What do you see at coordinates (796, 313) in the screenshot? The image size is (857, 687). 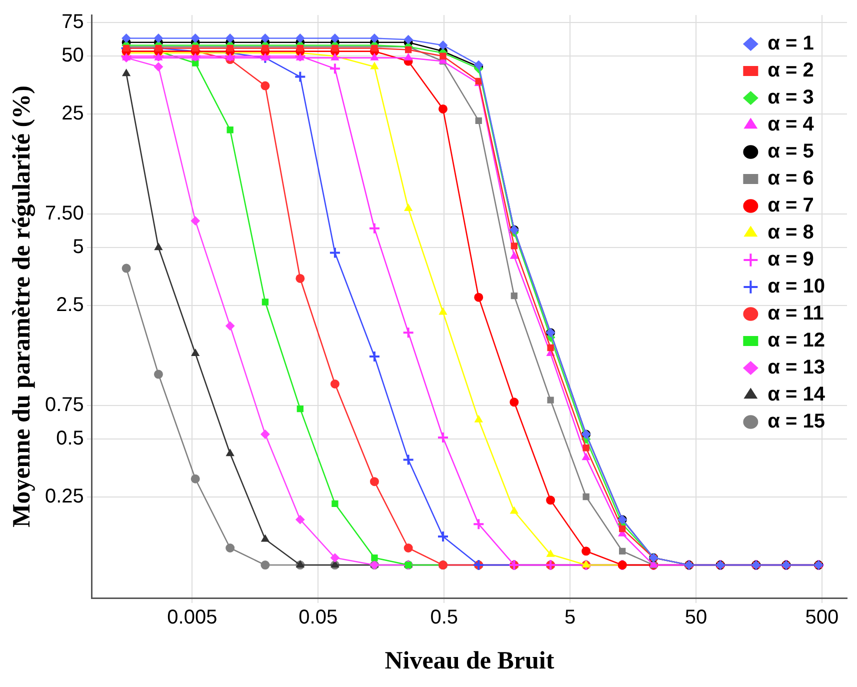 I see `legend-label: α = 11` at bounding box center [796, 313].